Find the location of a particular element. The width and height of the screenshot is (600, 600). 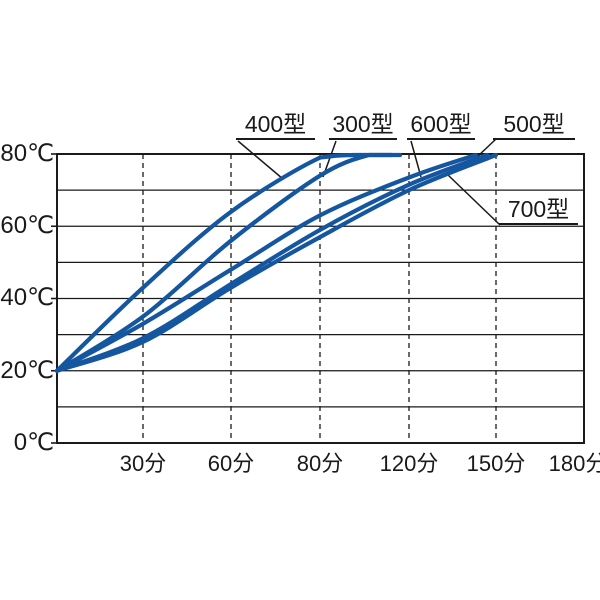

leader-line-700型 is located at coordinates (474, 200).